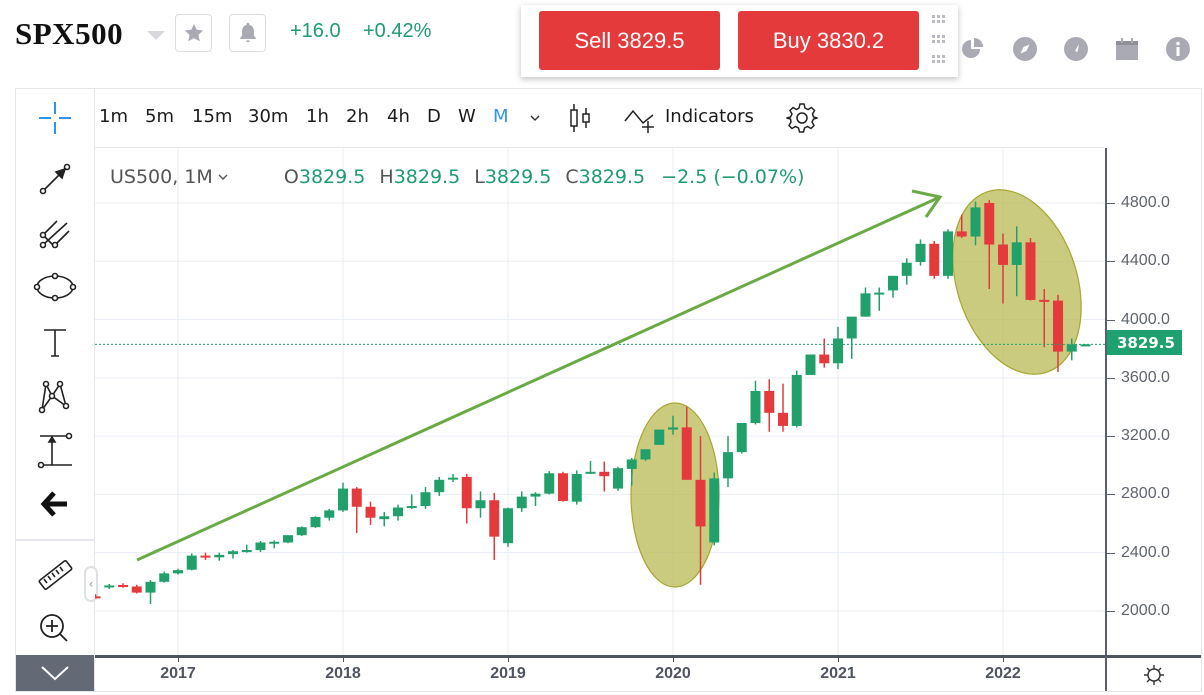 Image resolution: width=1204 pixels, height=695 pixels. Describe the element at coordinates (55, 450) in the screenshot. I see `measure-tool` at that location.